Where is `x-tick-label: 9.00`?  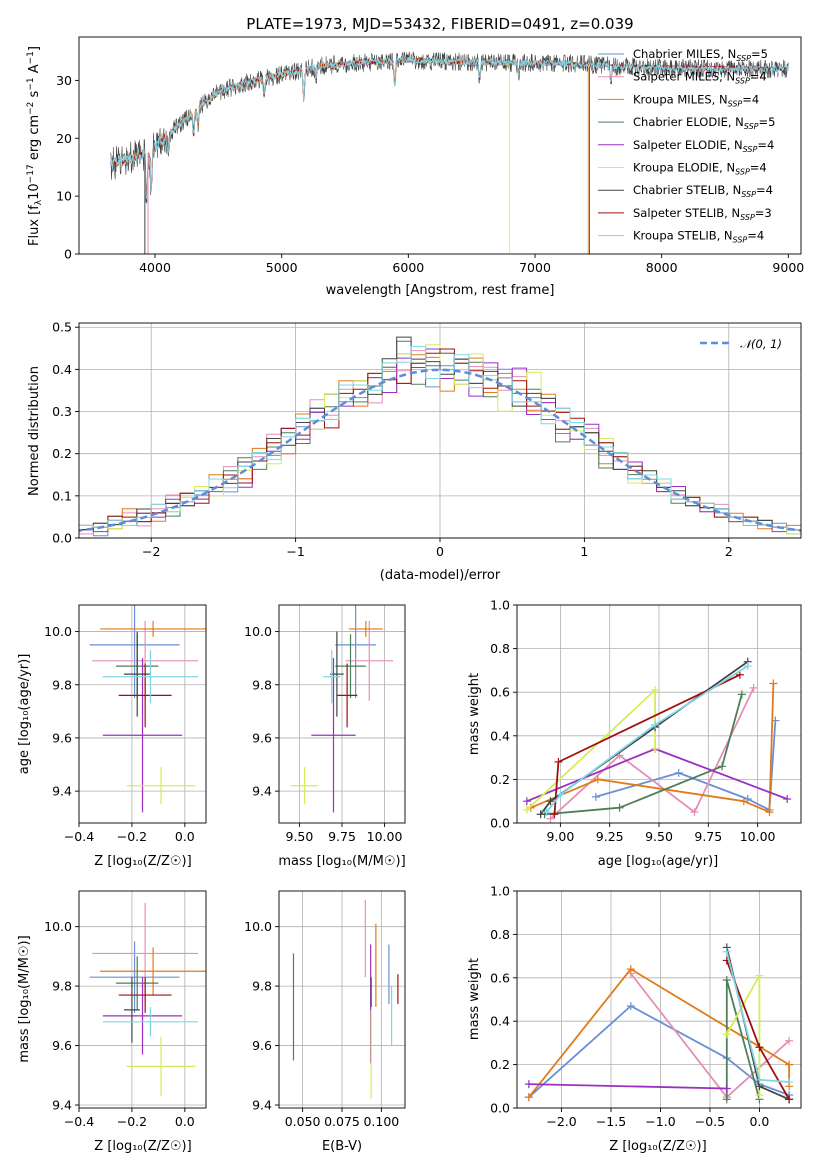
x-tick-label: 9.00 is located at coordinates (560, 836).